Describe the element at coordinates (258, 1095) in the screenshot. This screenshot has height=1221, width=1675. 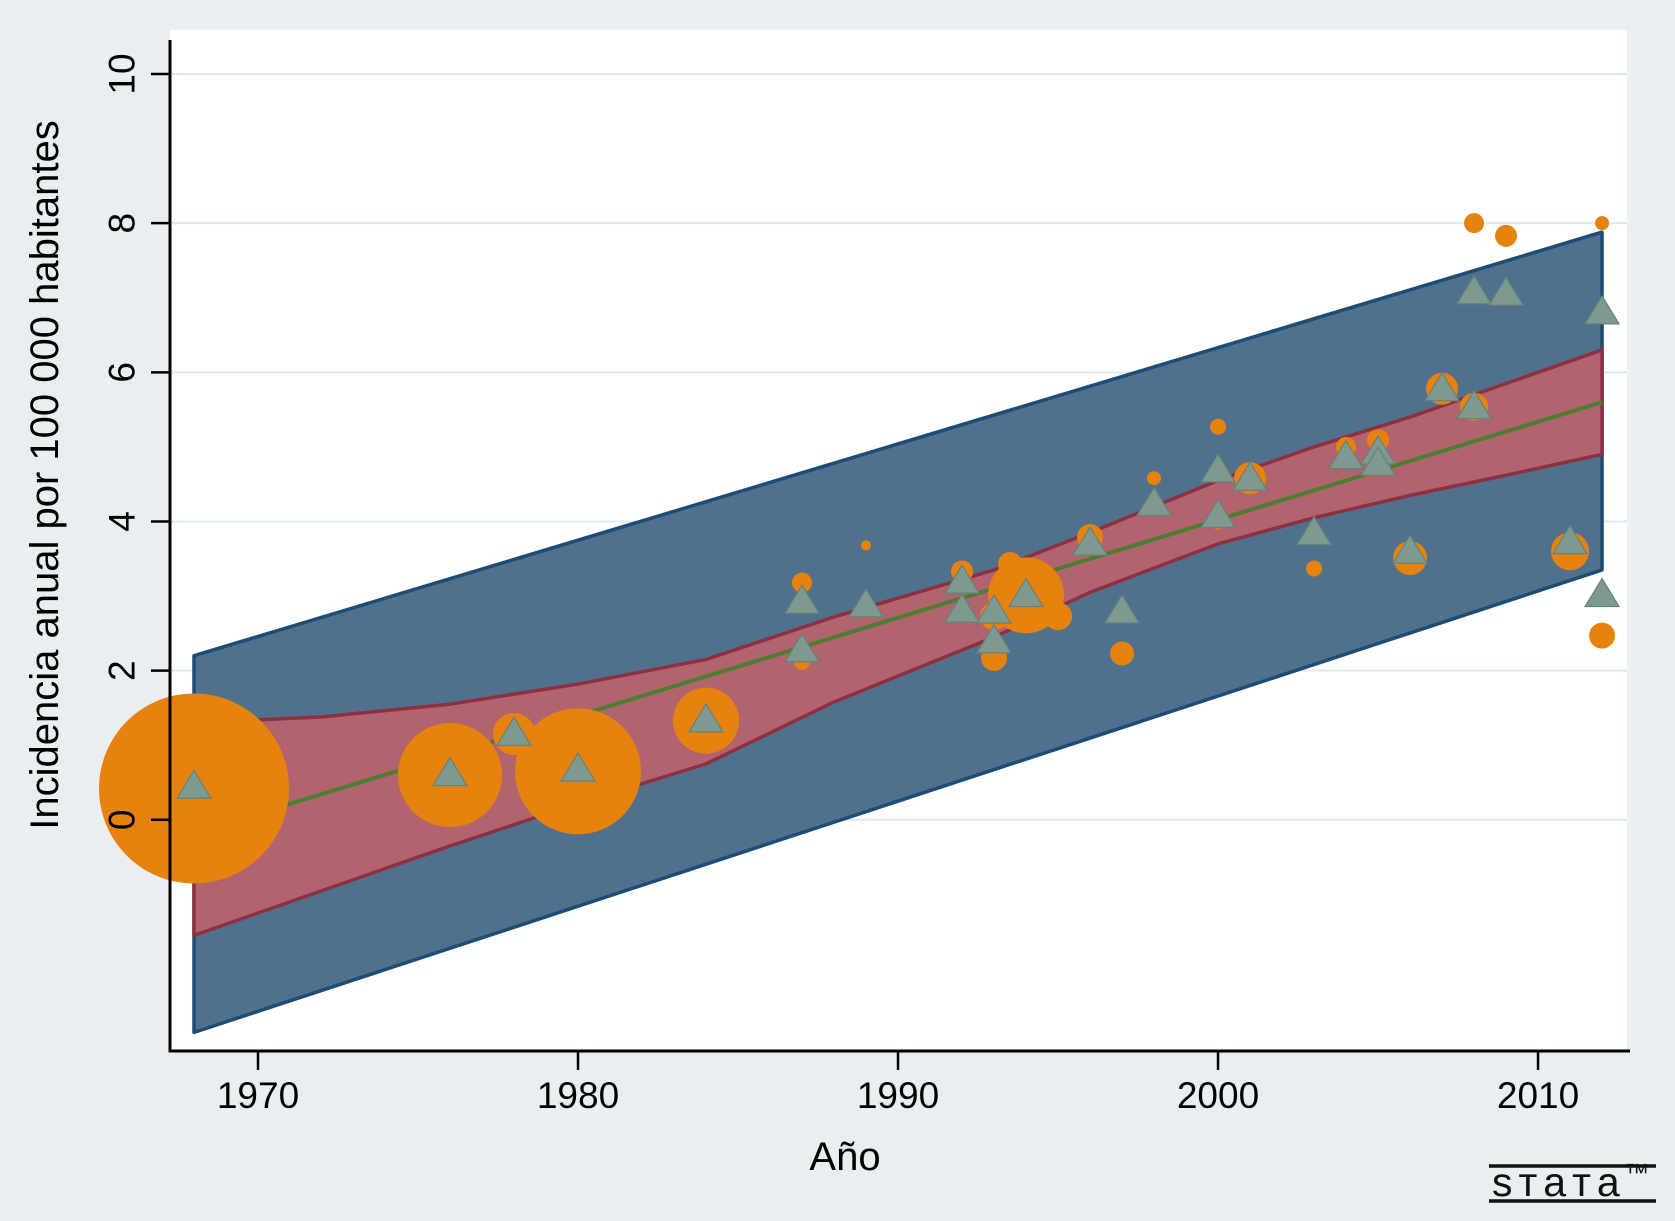
I see `x-tick-label: 1970` at that location.